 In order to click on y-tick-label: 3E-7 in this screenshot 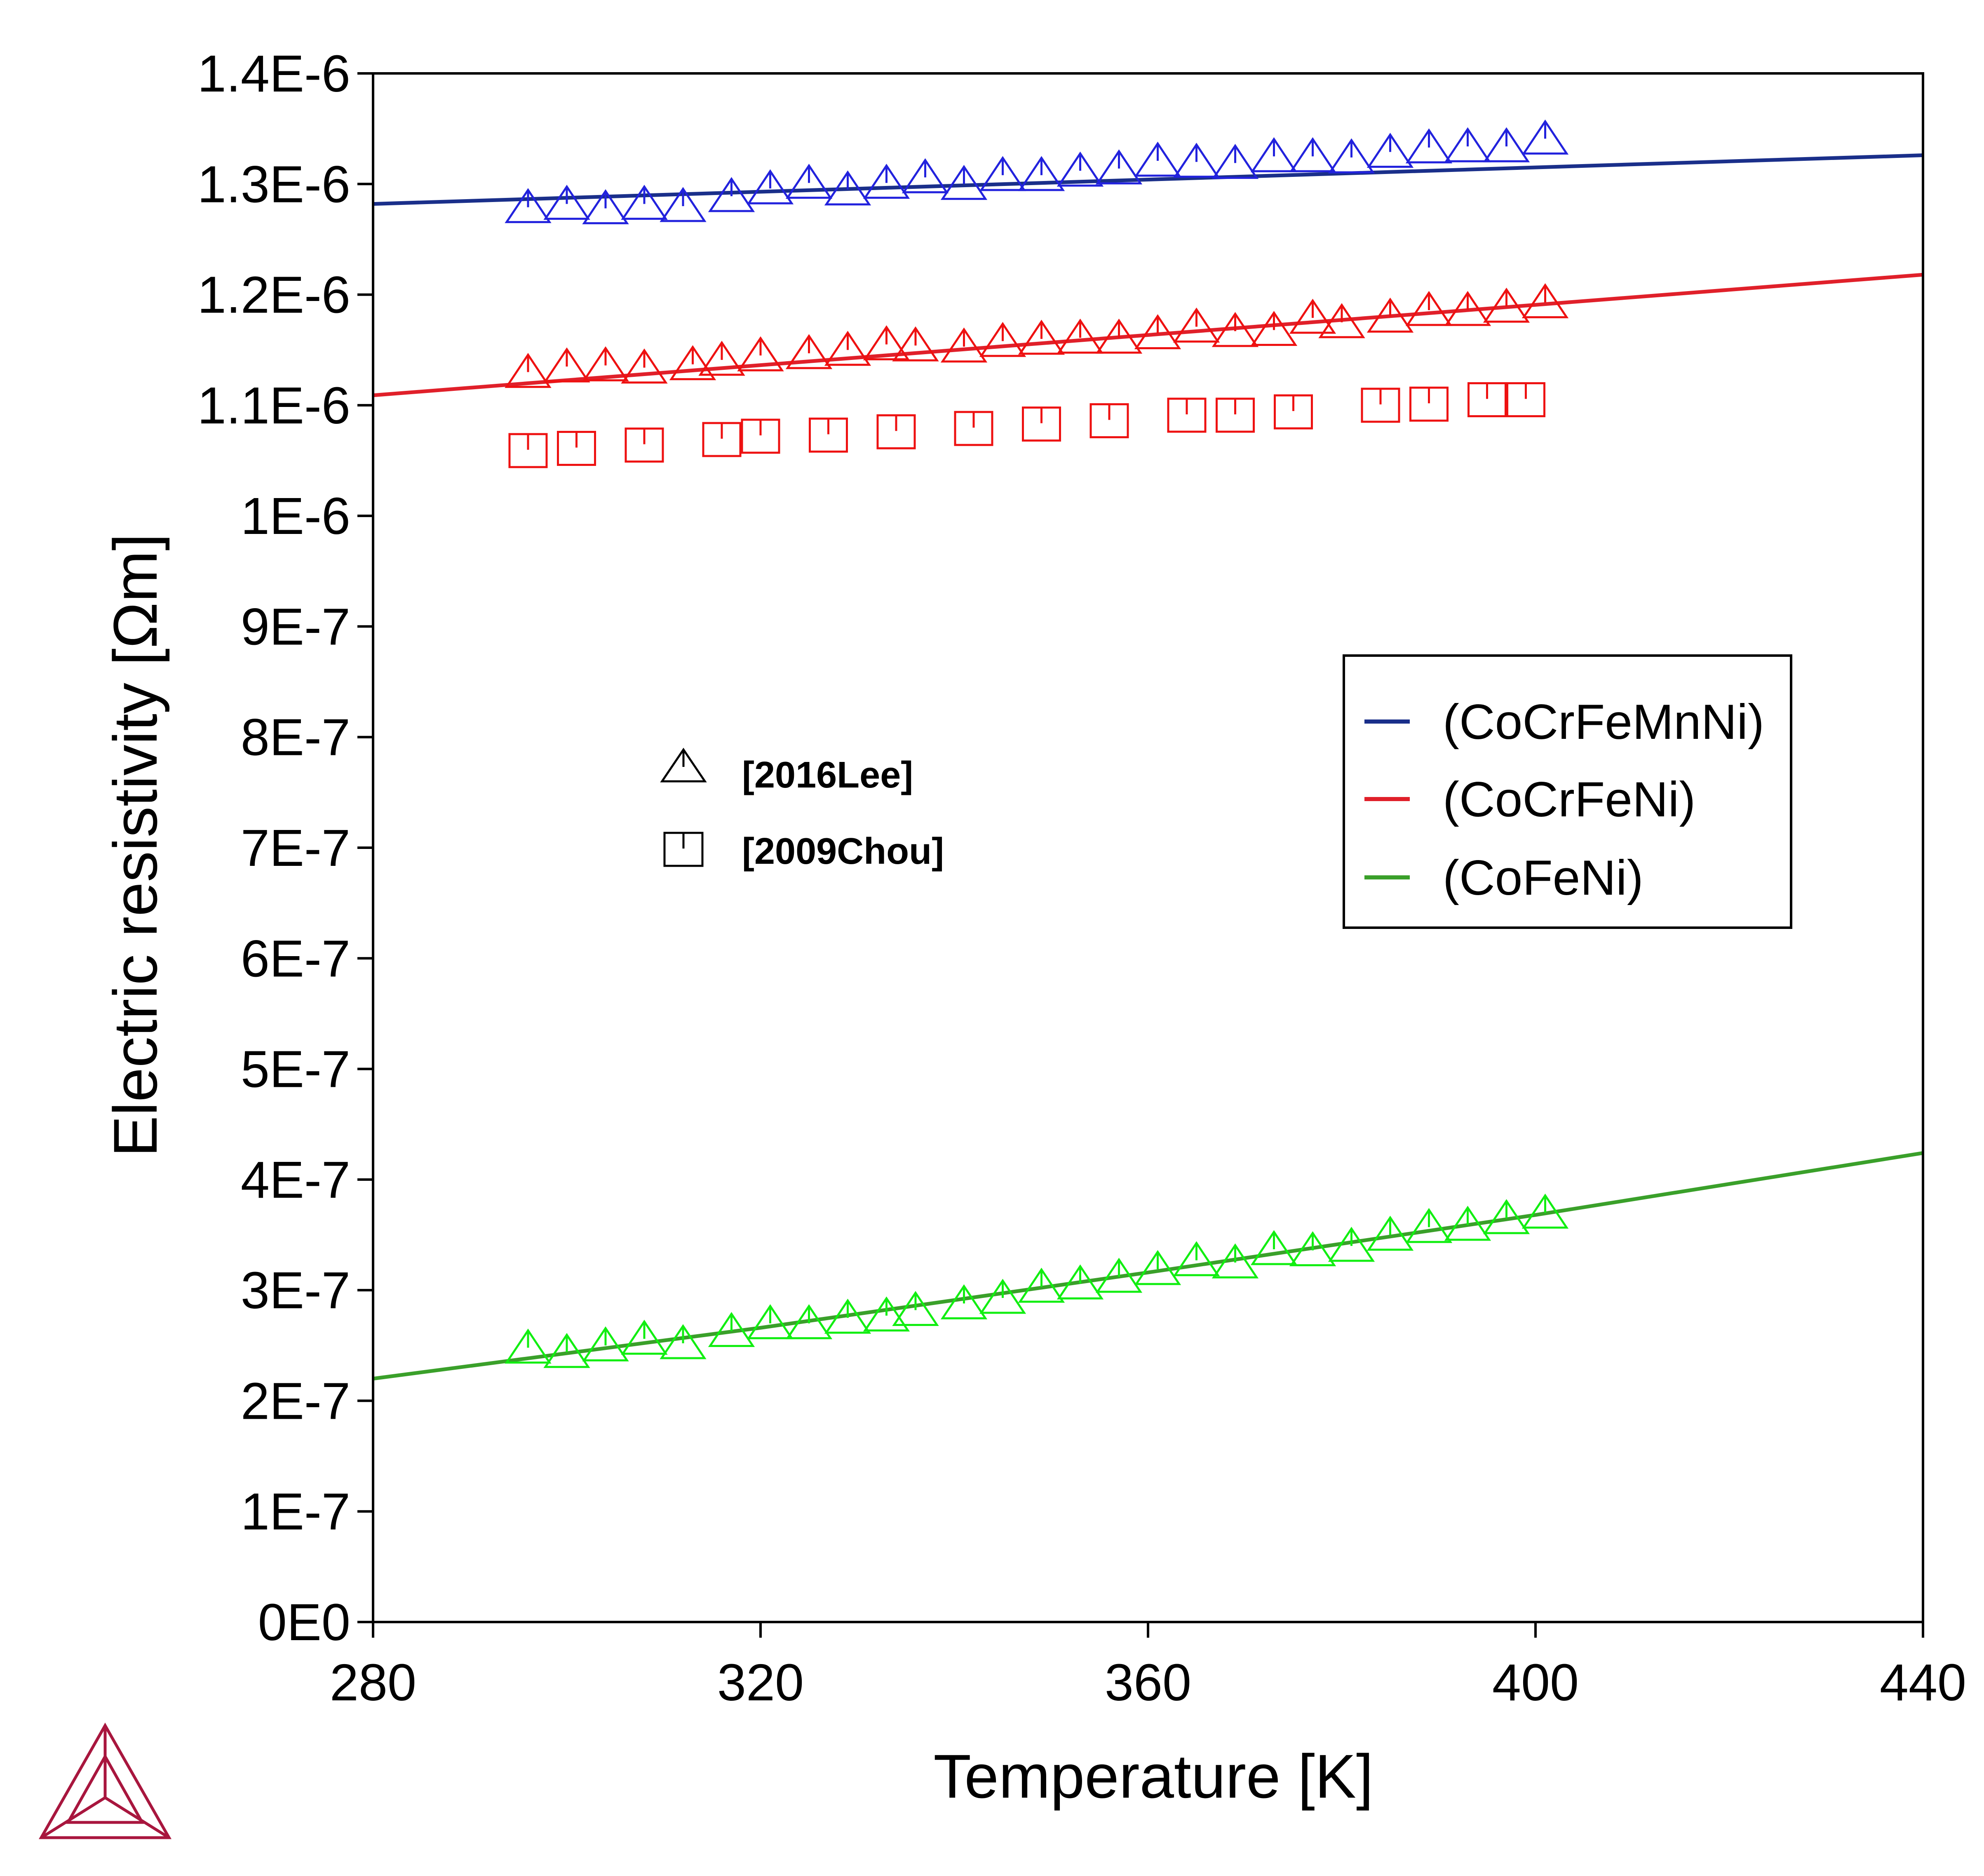, I will do `click(295, 1290)`.